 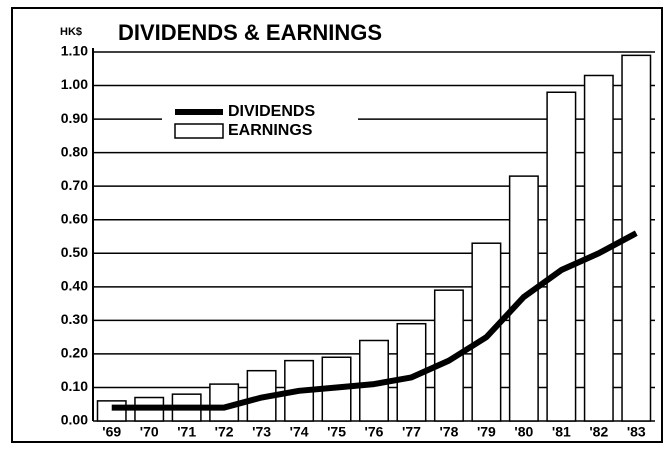 What do you see at coordinates (299, 432) in the screenshot?
I see `x-tick-label: '74` at bounding box center [299, 432].